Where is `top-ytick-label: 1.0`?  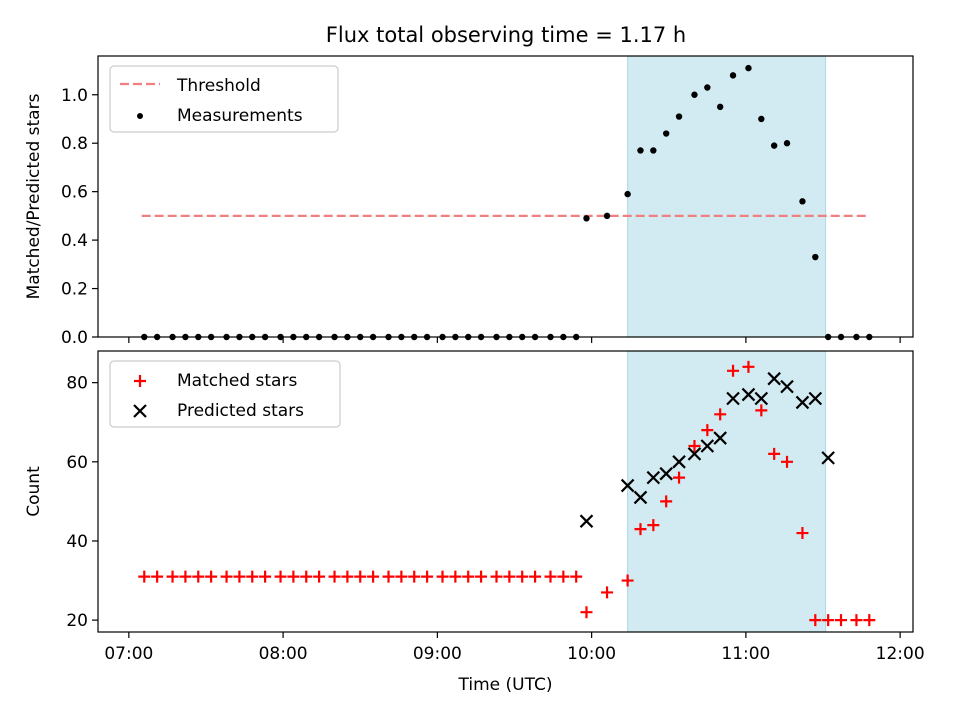 top-ytick-label: 1.0 is located at coordinates (74, 96).